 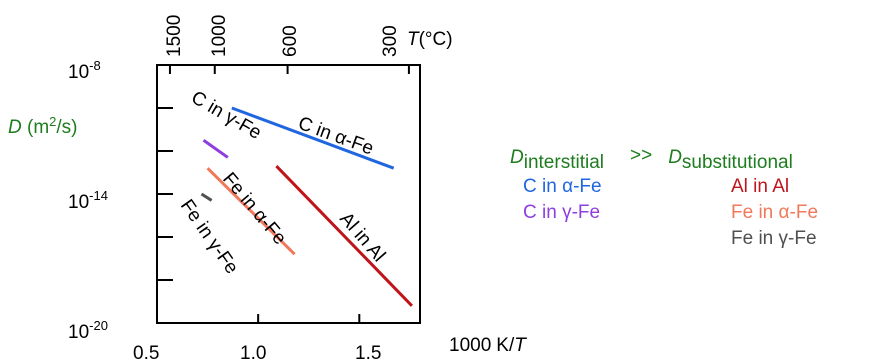 I want to click on series-lines, so click(x=306, y=206).